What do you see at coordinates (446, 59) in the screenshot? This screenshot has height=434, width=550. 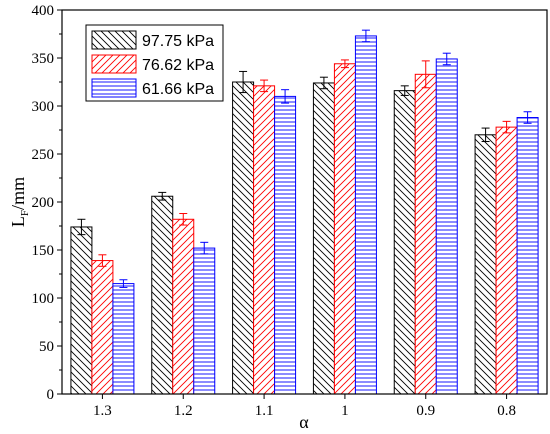 I see `error-bar-0.9-series-3` at bounding box center [446, 59].